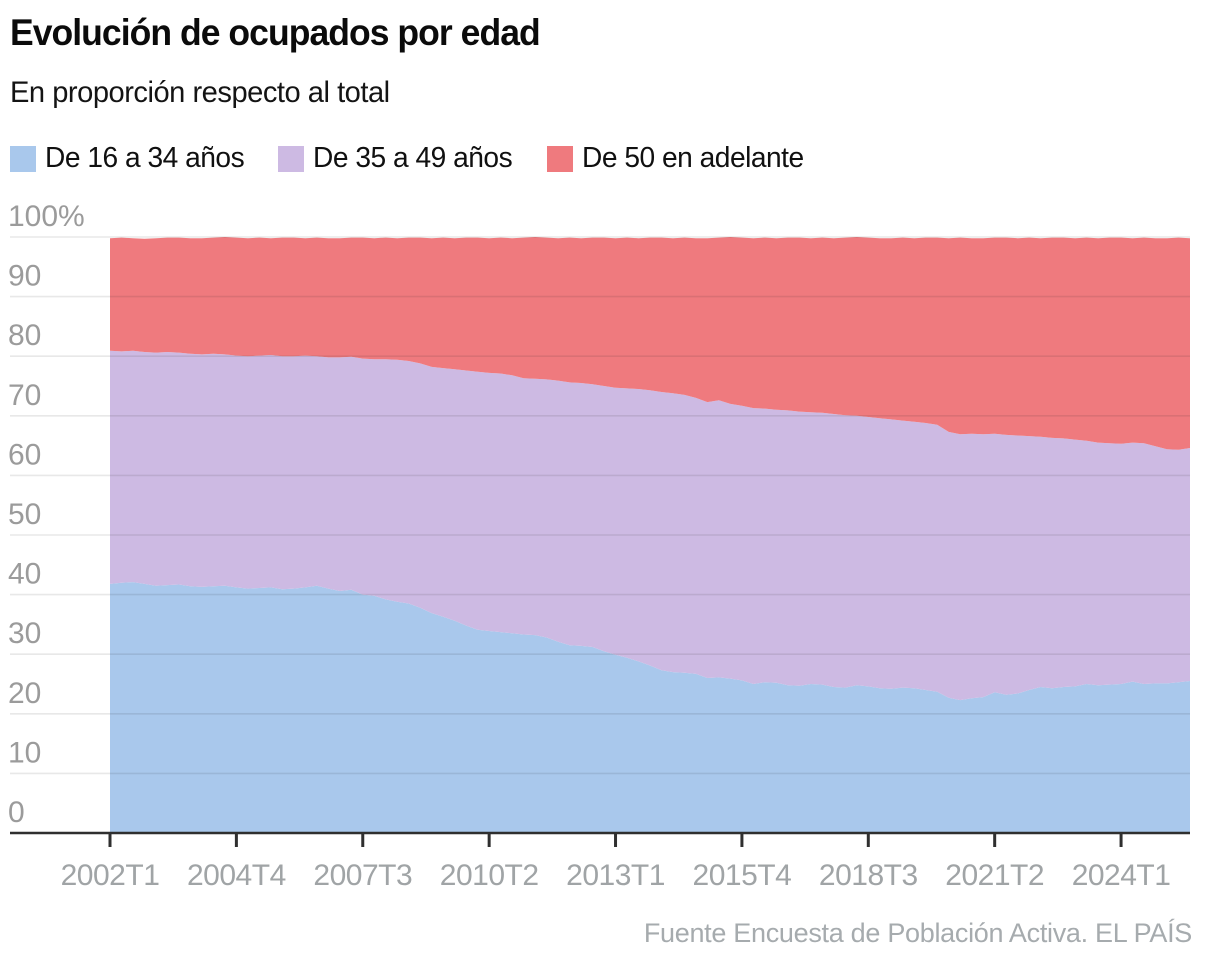 Image resolution: width=1220 pixels, height=972 pixels. Describe the element at coordinates (46, 216) in the screenshot. I see `y-axis-label-100: 100%` at that location.